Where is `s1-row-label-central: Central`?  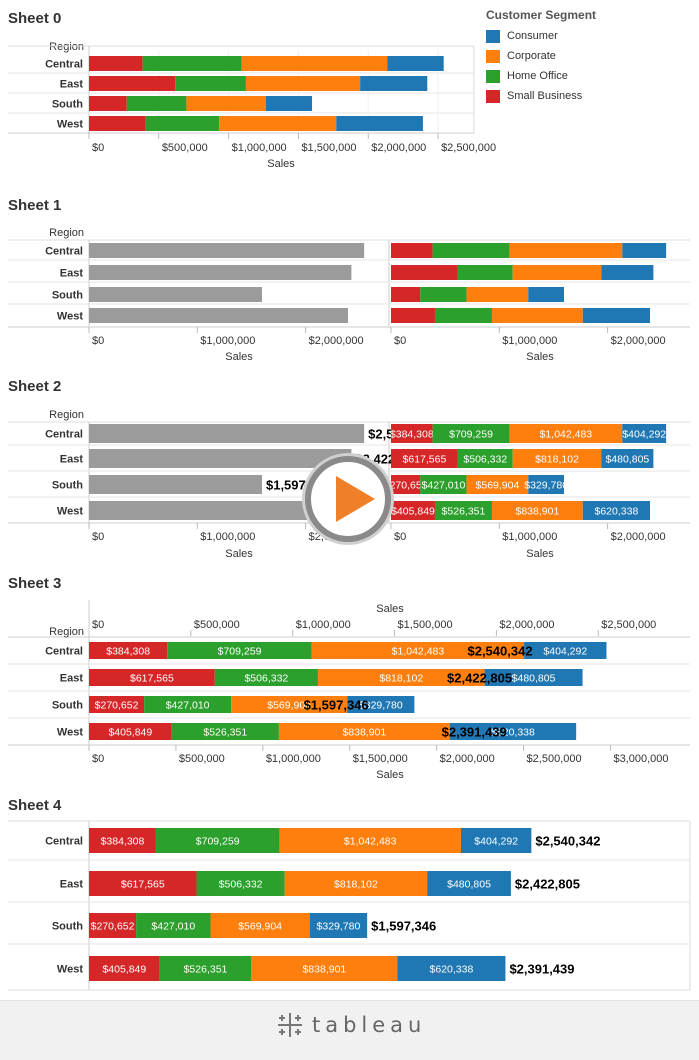 s1-row-label-central: Central is located at coordinates (64, 252).